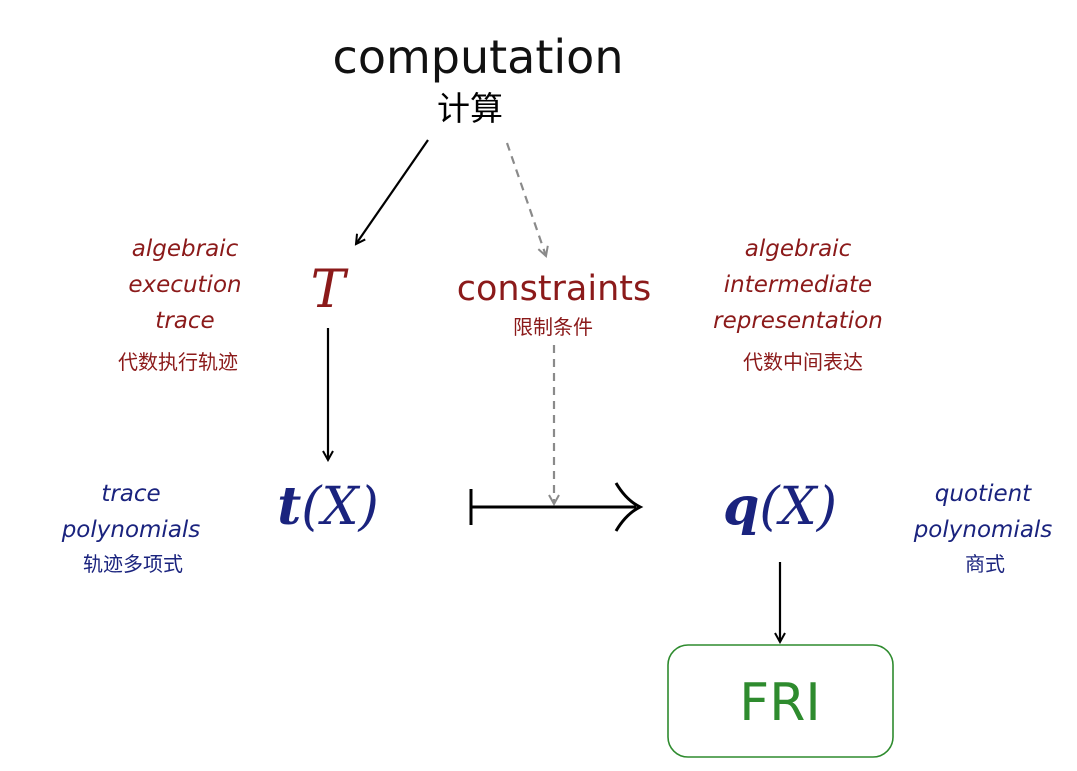 The height and width of the screenshot is (771, 1077). Describe the element at coordinates (133, 564) in the screenshot. I see `trace-polynomials-chinese: 轨迹多项式` at that location.